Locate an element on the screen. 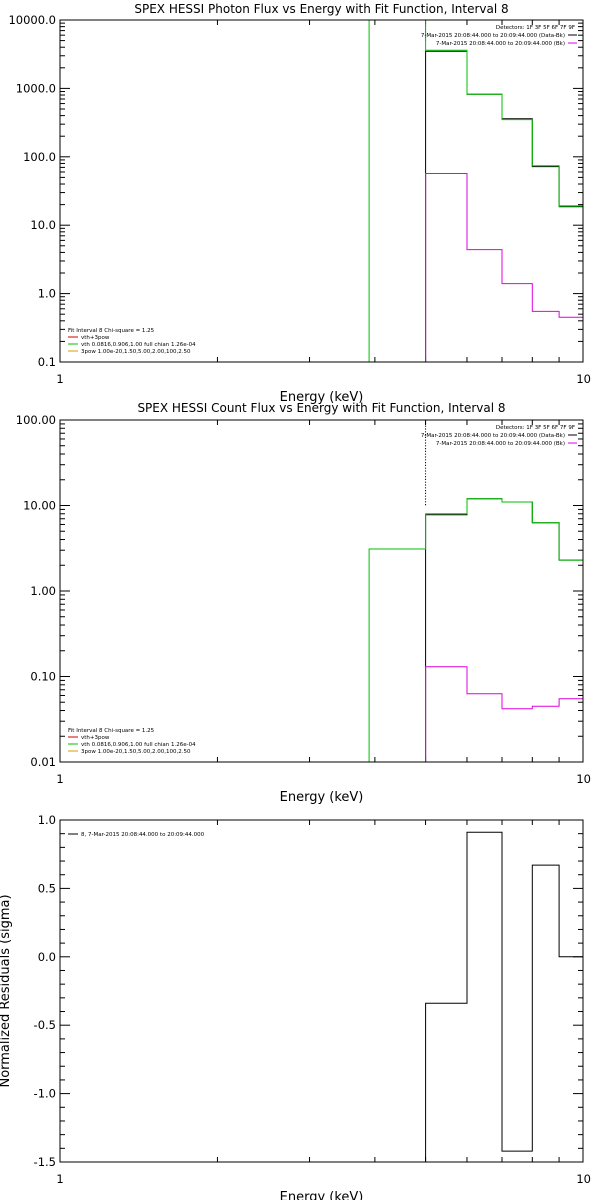 The height and width of the screenshot is (1200, 600). y-tick-label: -1.5 is located at coordinates (45, 1162).